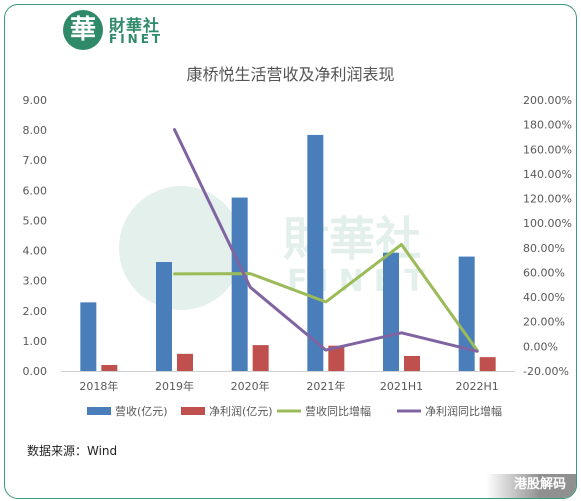 The width and height of the screenshot is (581, 501). Describe the element at coordinates (135, 25) in the screenshot. I see `brand-name-cn: 財華社` at that location.